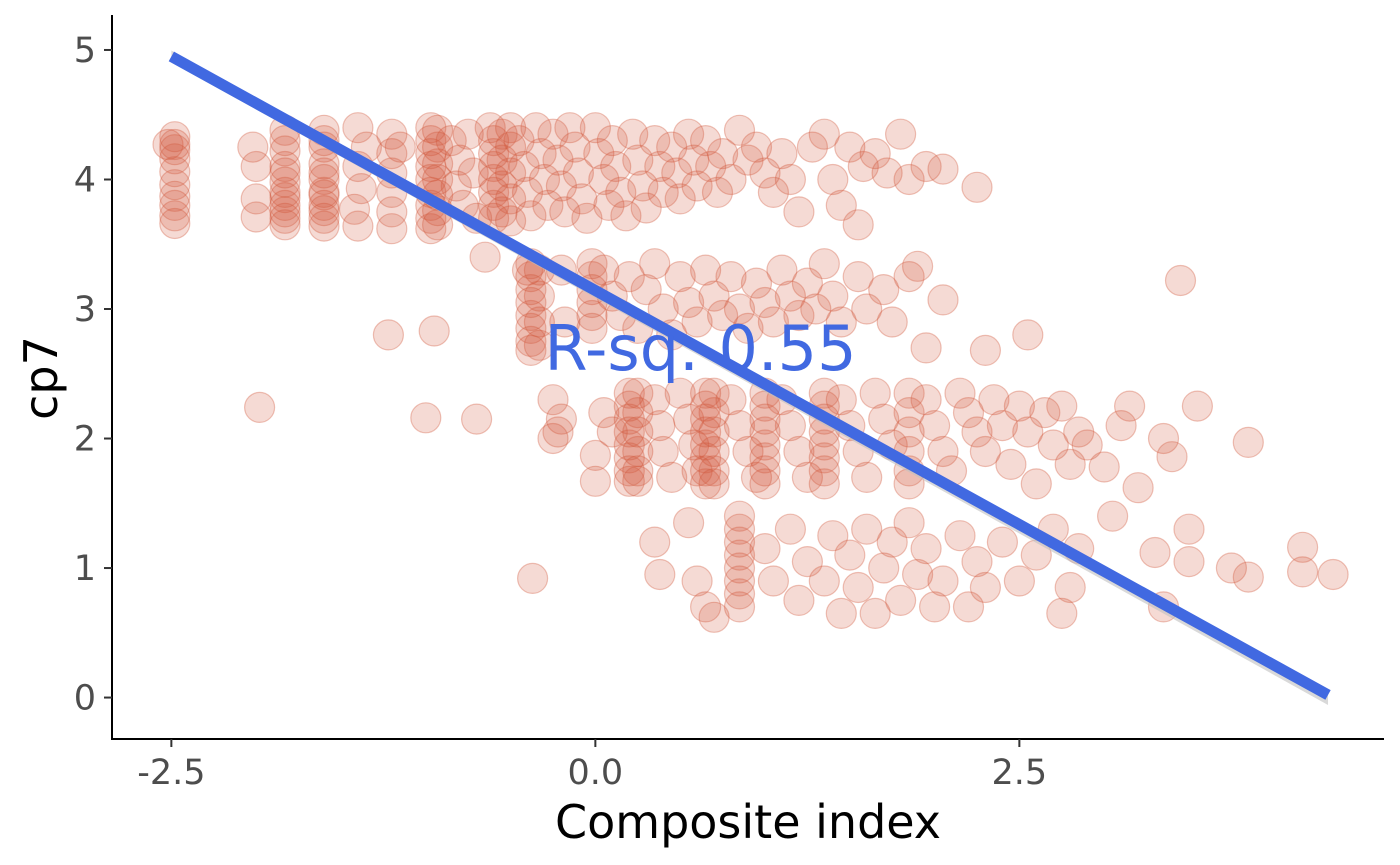 This screenshot has height=865, width=1400. I want to click on y-tick-label: 4, so click(85, 180).